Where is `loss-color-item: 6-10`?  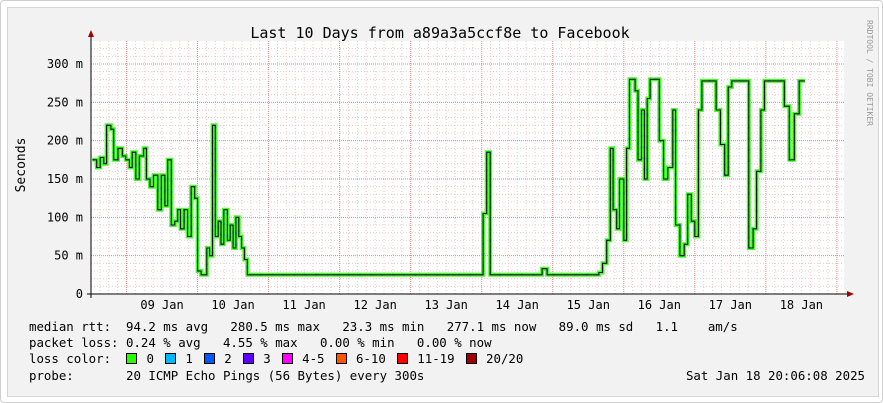
loss-color-item: 6-10 is located at coordinates (360, 358).